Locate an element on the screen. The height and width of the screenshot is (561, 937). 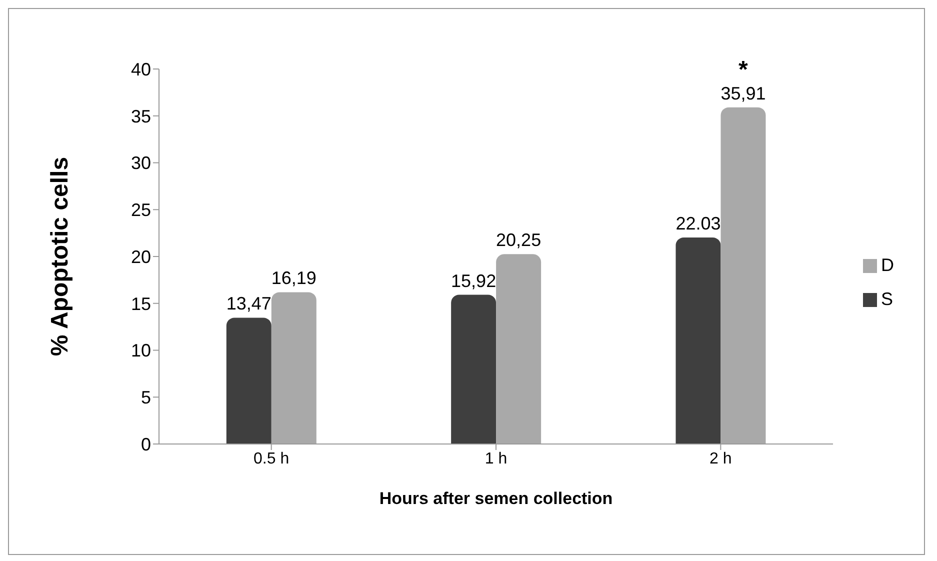
data-label: 35,91 is located at coordinates (743, 93).